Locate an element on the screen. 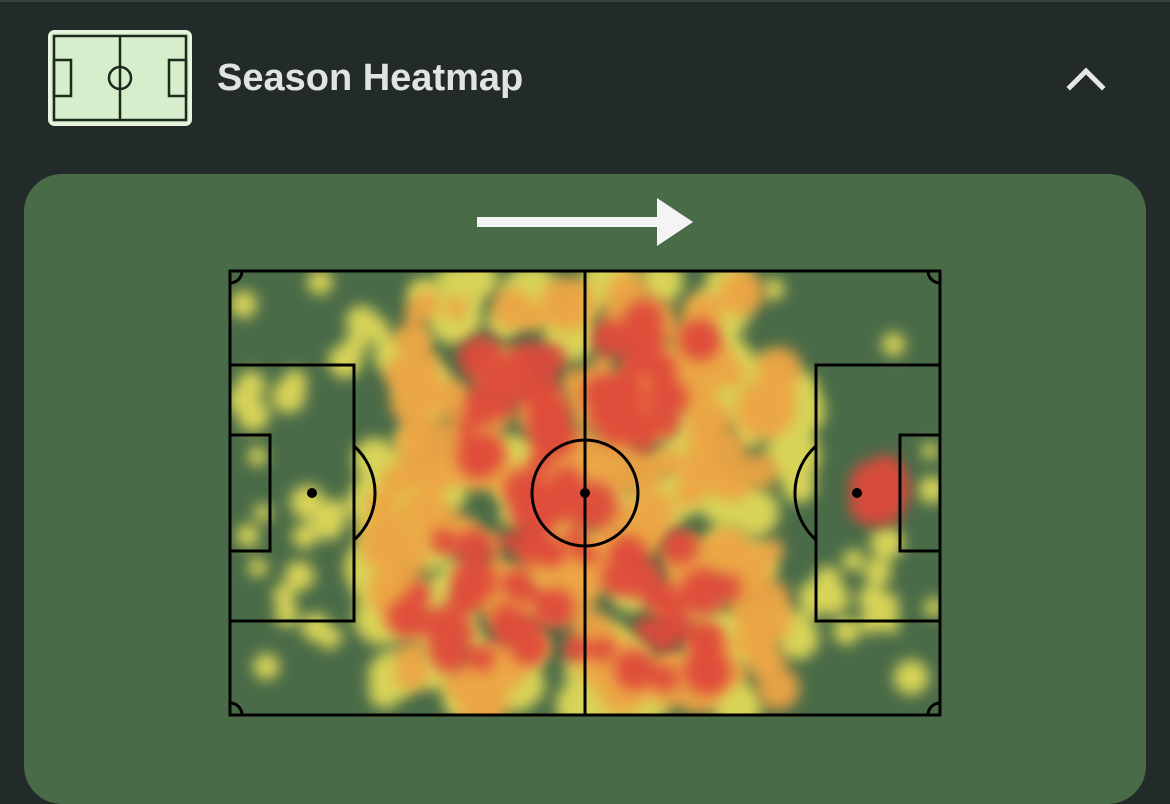  collapse-button is located at coordinates (1086, 78).